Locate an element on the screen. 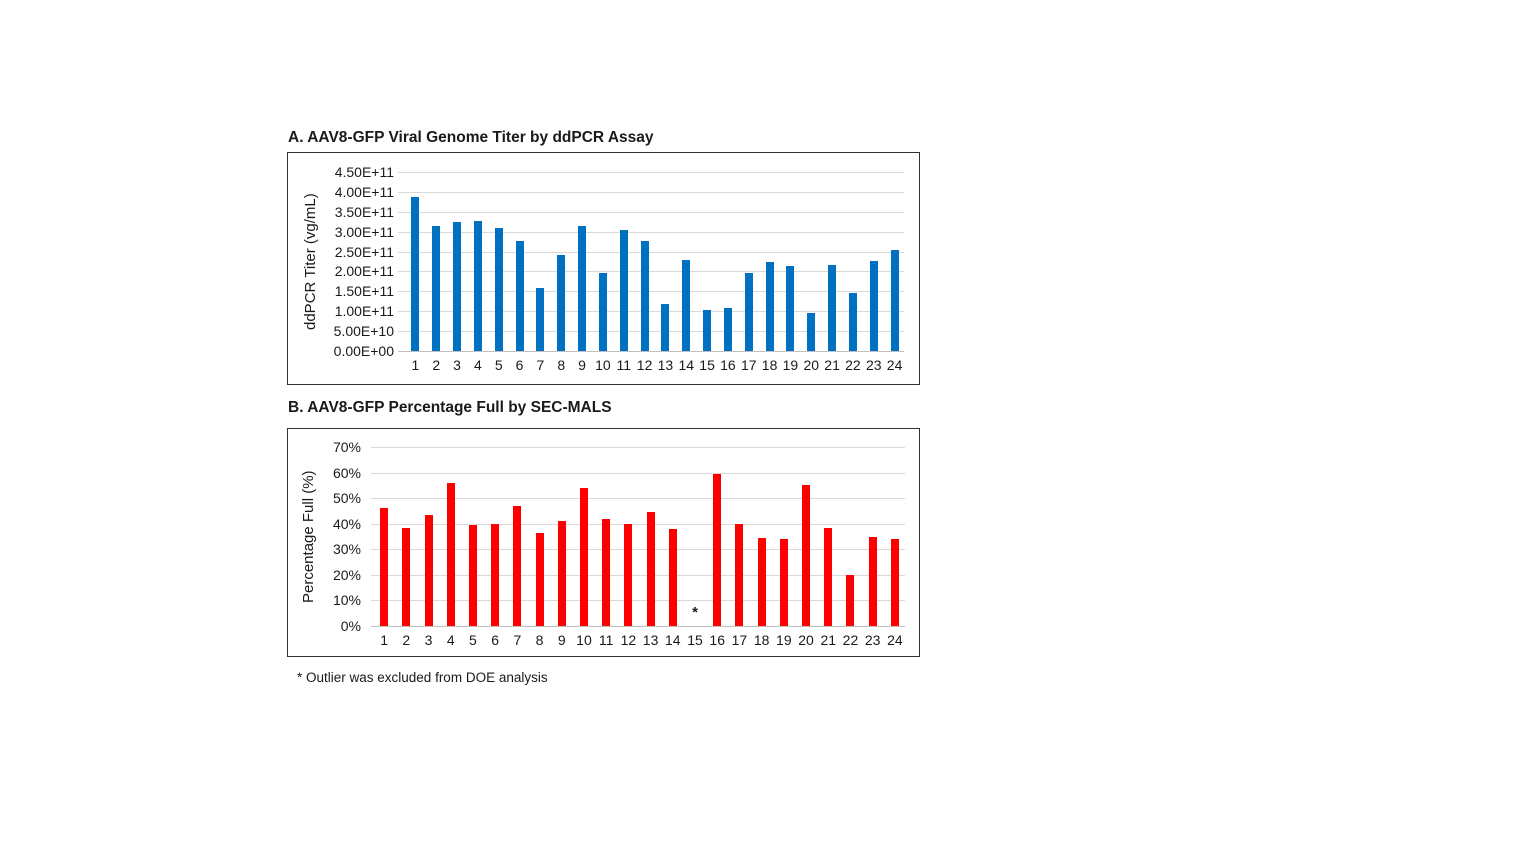 The height and width of the screenshot is (864, 1536). x-tick-label: 23 is located at coordinates (873, 365).